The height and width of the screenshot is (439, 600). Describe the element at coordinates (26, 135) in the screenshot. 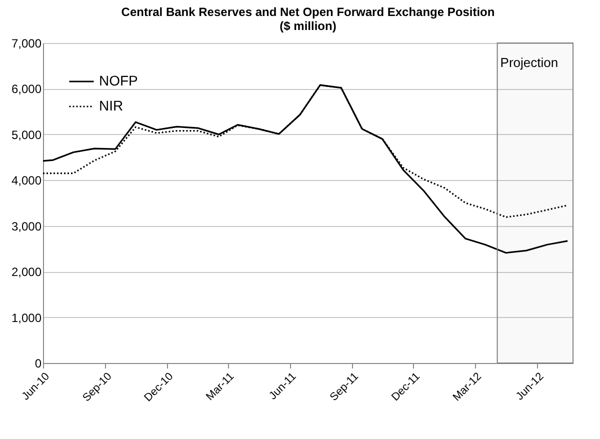

I see `y-tick-label: 5,000` at that location.